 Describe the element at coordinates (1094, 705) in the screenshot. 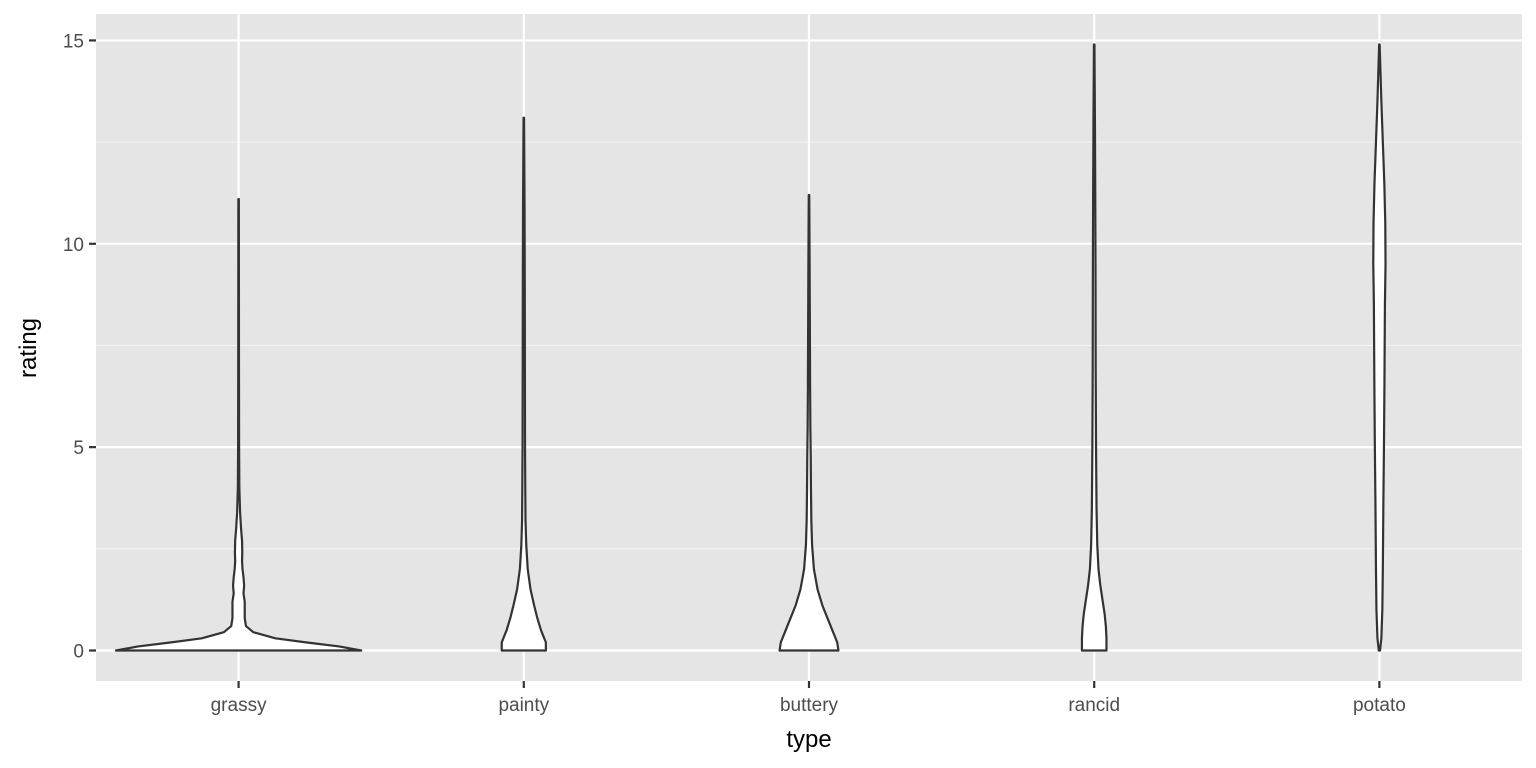

I see `x-tick-label: rancid` at that location.